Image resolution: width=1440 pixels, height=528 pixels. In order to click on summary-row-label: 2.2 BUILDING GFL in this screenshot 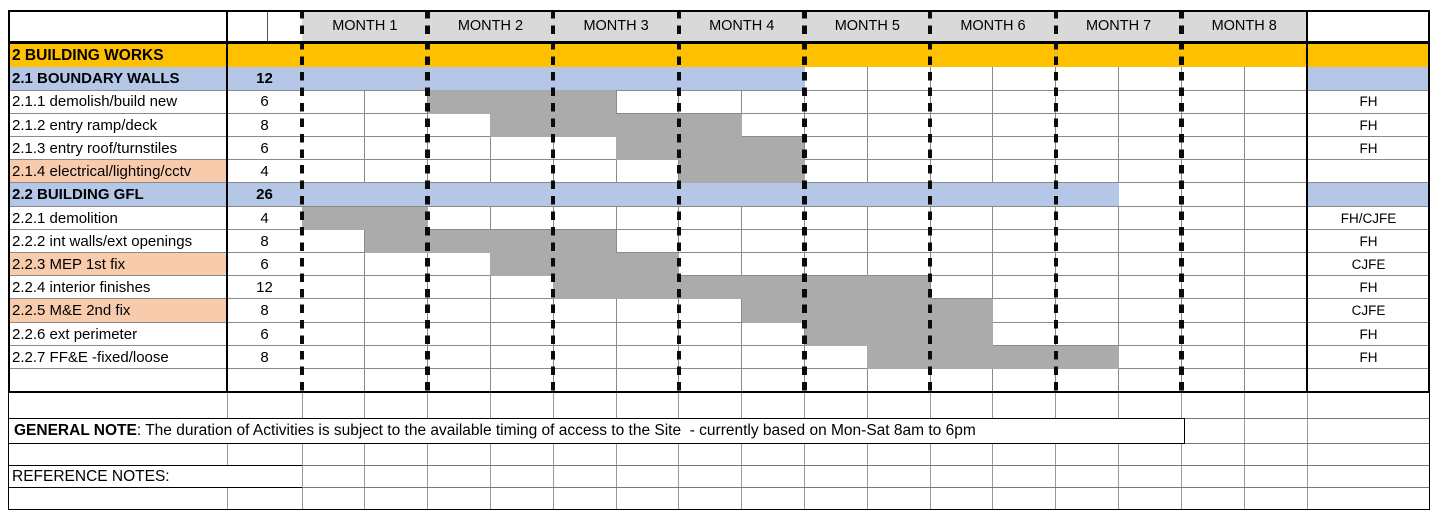, I will do `click(78, 195)`.